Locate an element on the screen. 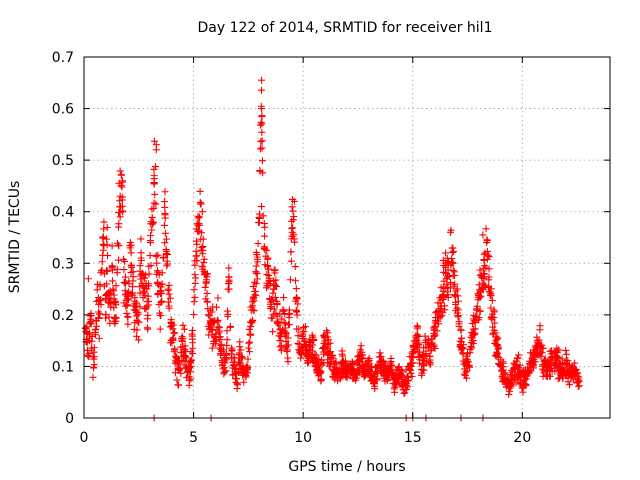 The width and height of the screenshot is (640, 480). y-tick-label: 0.7 is located at coordinates (63, 58).